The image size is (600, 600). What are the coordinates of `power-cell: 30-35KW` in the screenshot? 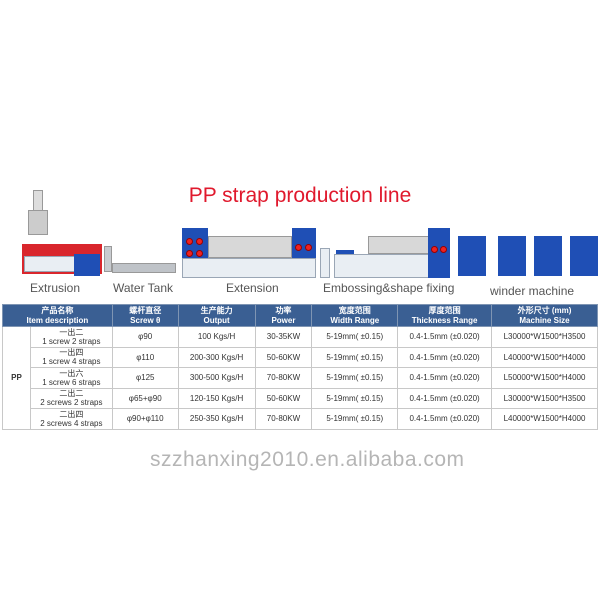 It's located at (283, 337).